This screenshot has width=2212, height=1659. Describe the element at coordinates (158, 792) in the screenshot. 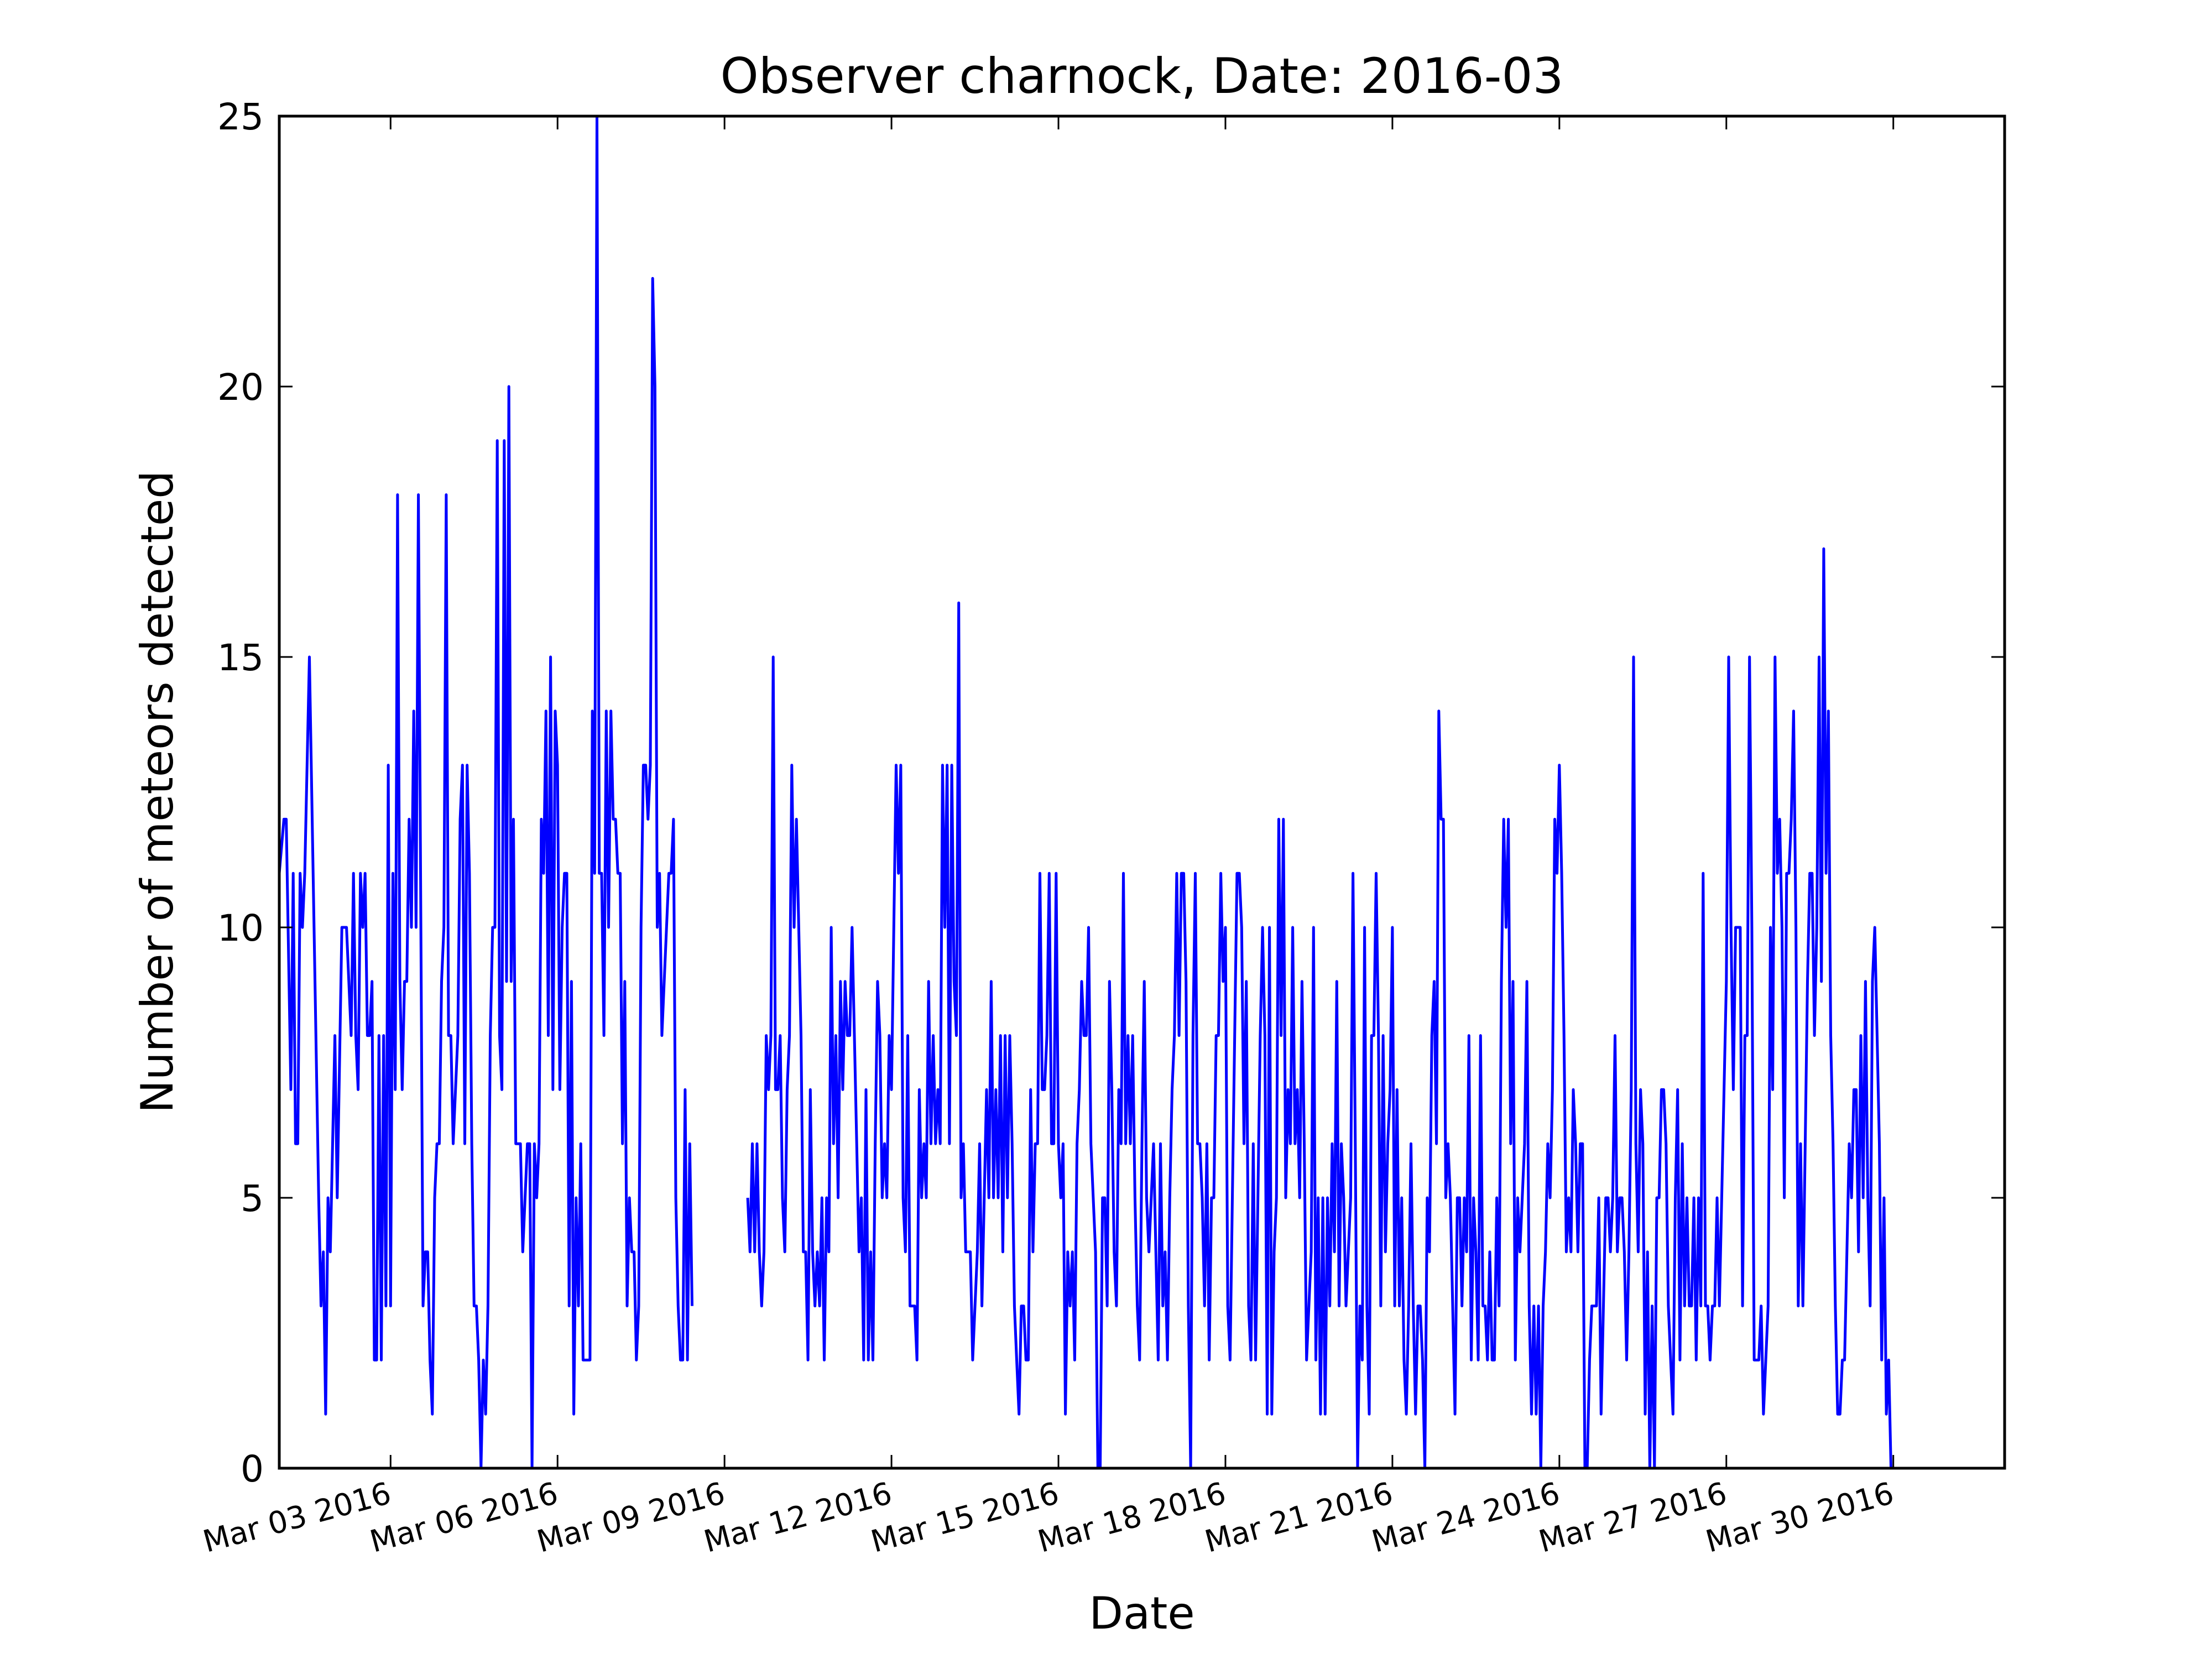

I see `y-axis-label: Number of meteors detected` at that location.